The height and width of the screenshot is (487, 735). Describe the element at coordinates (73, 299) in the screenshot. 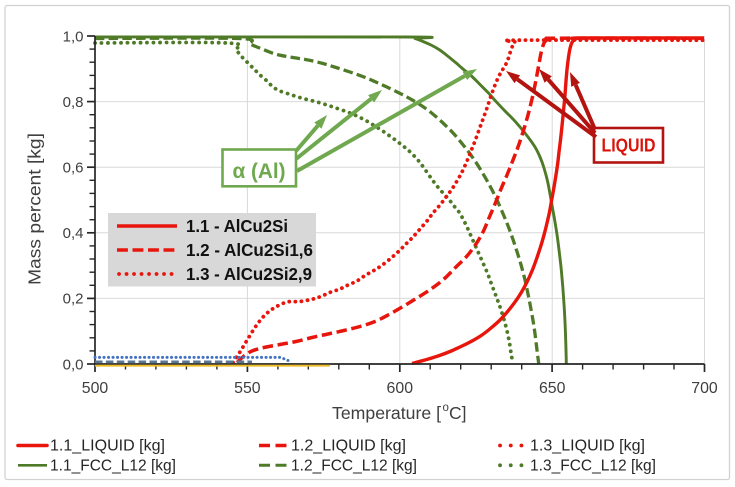

I see `svg-text: 0,2` at that location.